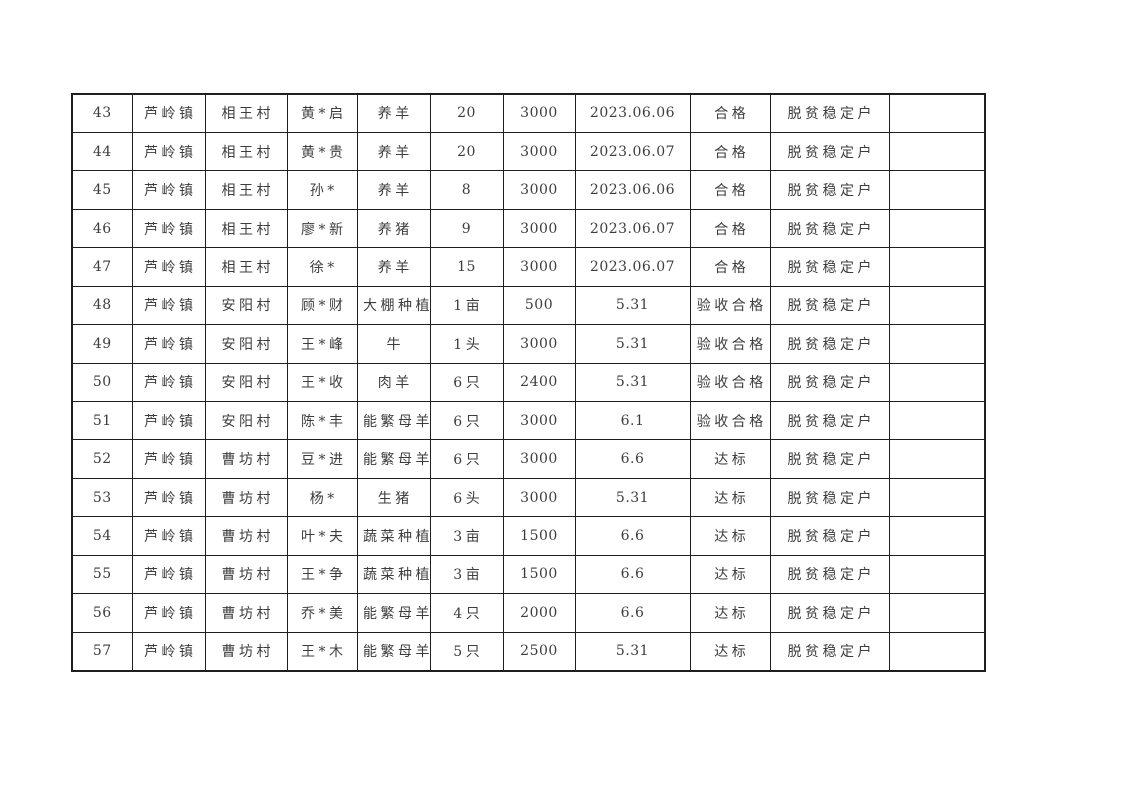 The image size is (1122, 793). I want to click on table-cell: 徐*, so click(322, 267).